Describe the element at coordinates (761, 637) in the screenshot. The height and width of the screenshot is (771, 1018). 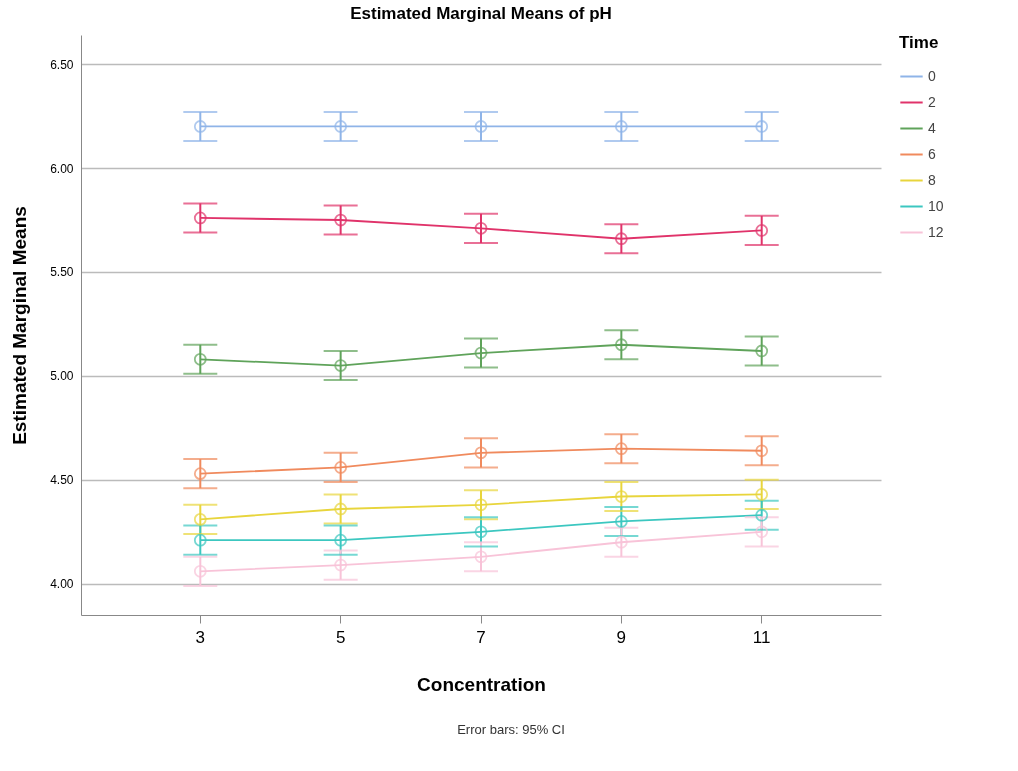
I see `x-tick-label: 11` at that location.